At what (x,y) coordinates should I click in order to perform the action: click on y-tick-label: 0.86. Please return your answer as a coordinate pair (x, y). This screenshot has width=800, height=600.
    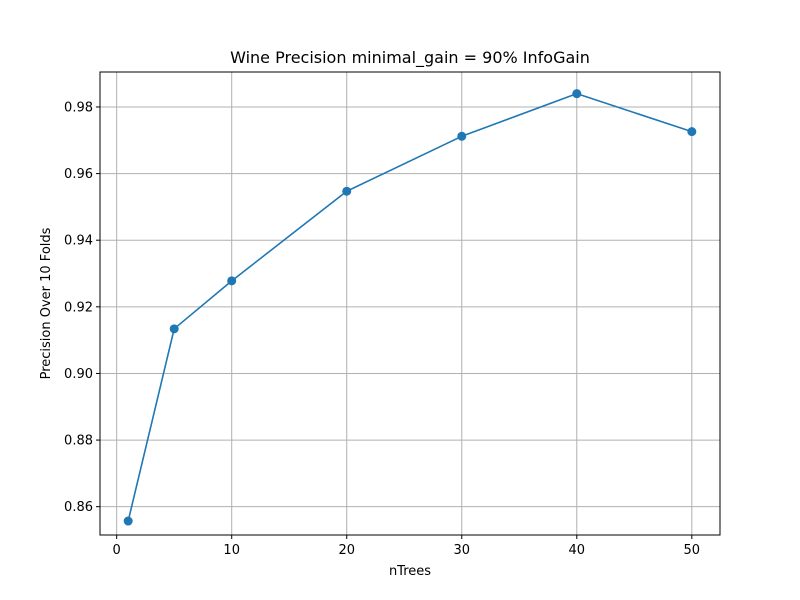
    Looking at the image, I should click on (78, 507).